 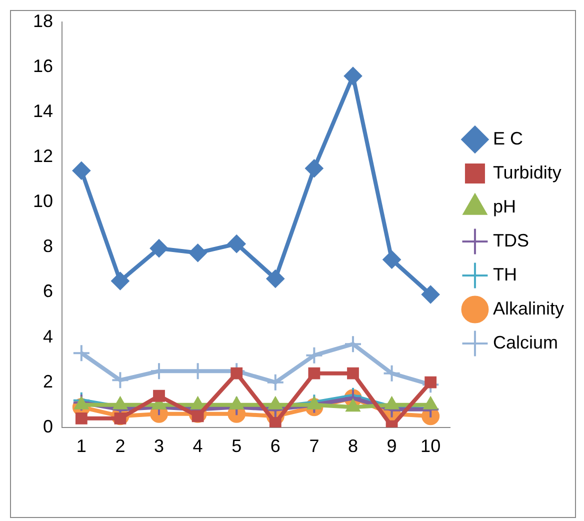 What do you see at coordinates (510, 240) in the screenshot?
I see `legend-label: TDS` at bounding box center [510, 240].